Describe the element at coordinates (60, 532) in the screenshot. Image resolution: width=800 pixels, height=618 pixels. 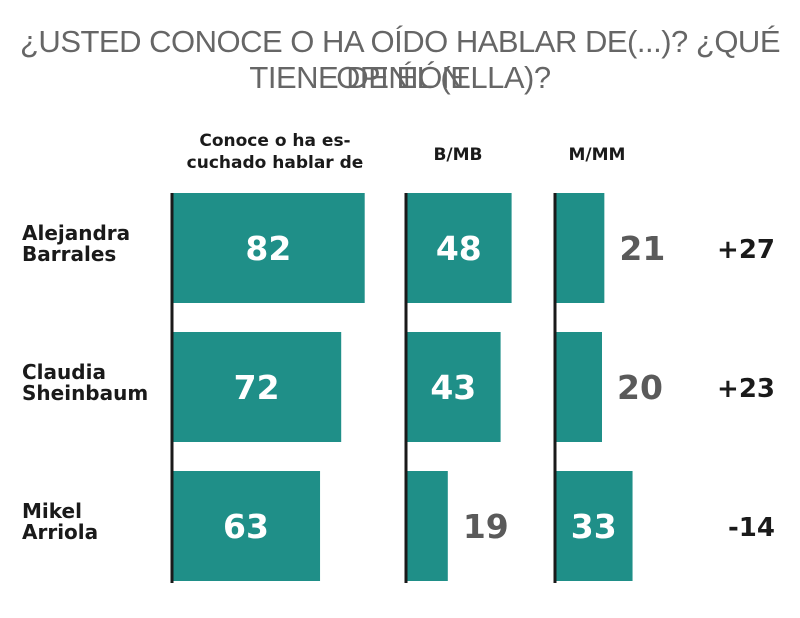
I see `row-label-2-line-1: Arriola` at that location.